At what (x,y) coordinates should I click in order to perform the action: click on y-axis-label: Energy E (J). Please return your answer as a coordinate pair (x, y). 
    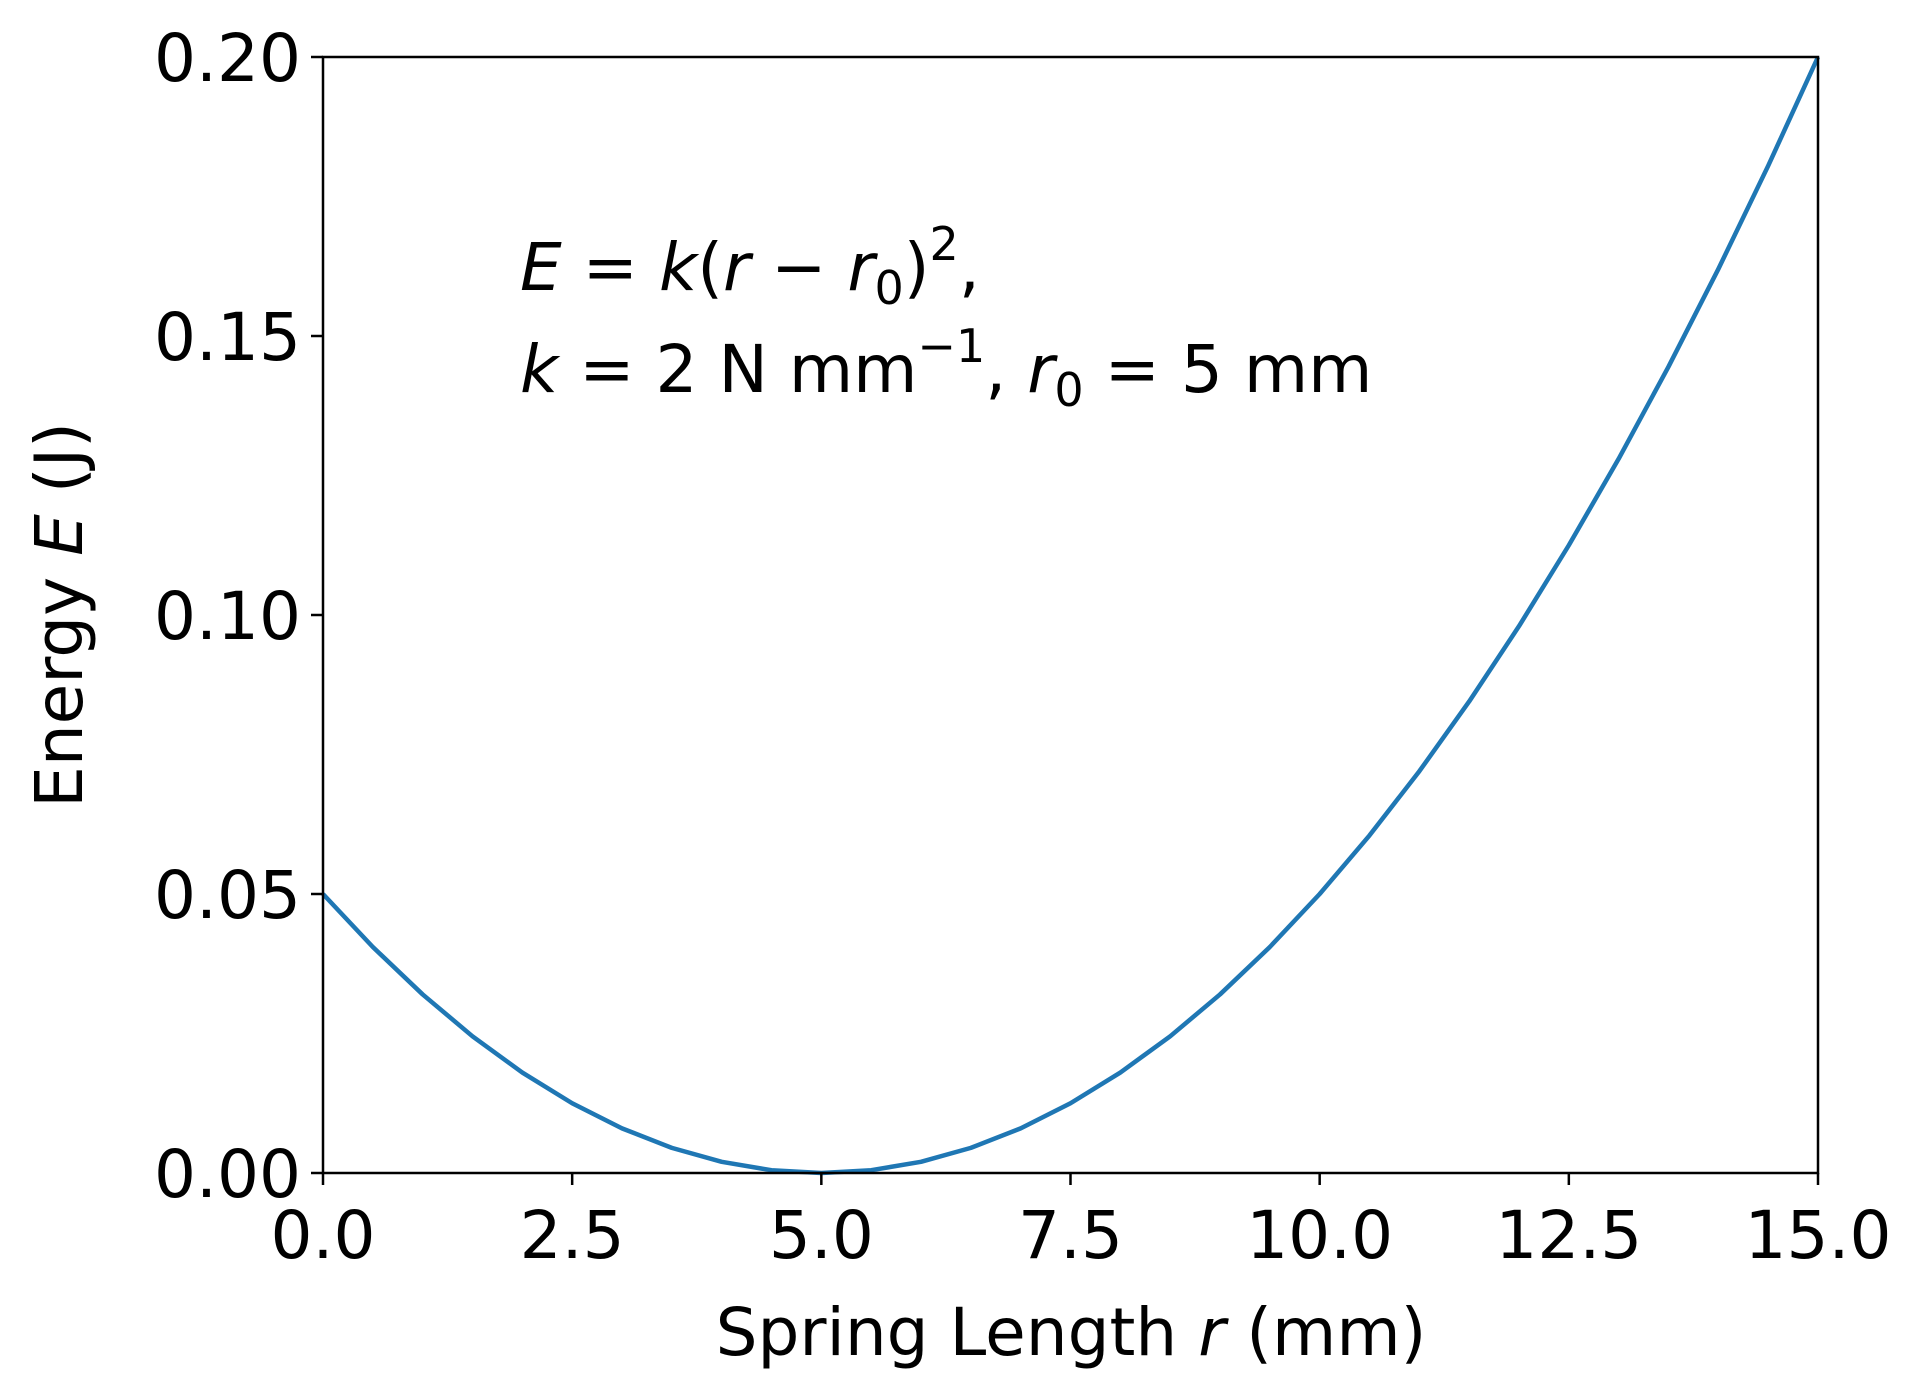
    Looking at the image, I should click on (59, 615).